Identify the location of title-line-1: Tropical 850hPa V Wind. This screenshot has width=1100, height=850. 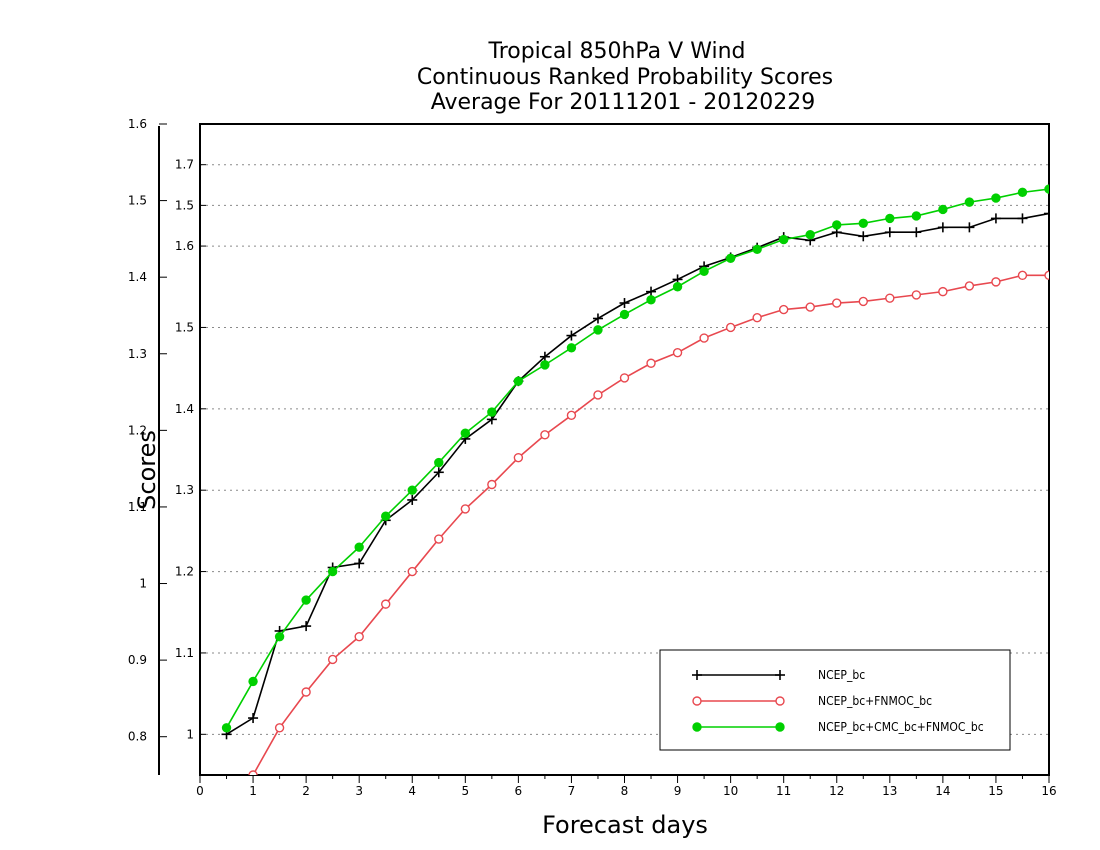
(616, 51).